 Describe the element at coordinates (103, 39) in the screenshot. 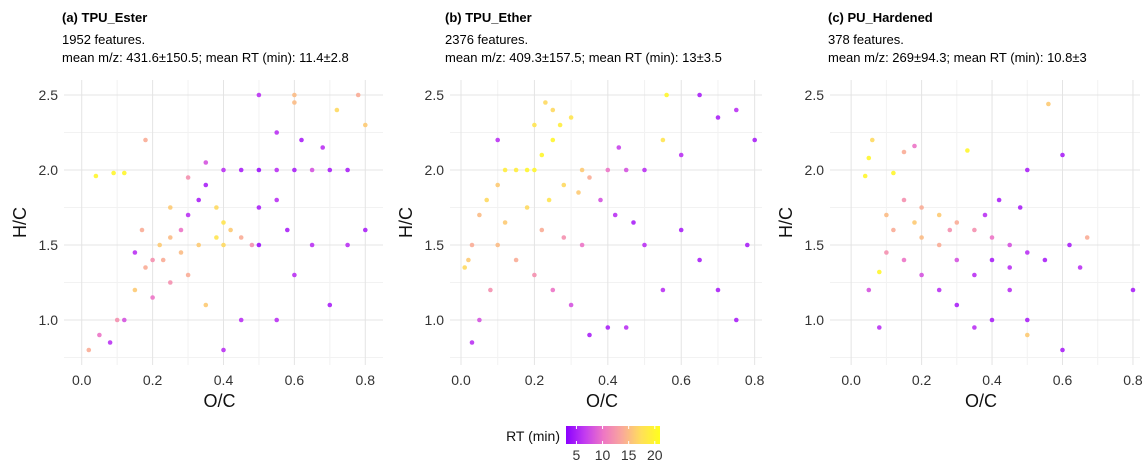

I see `panel-feature-count: 1952 features.` at that location.